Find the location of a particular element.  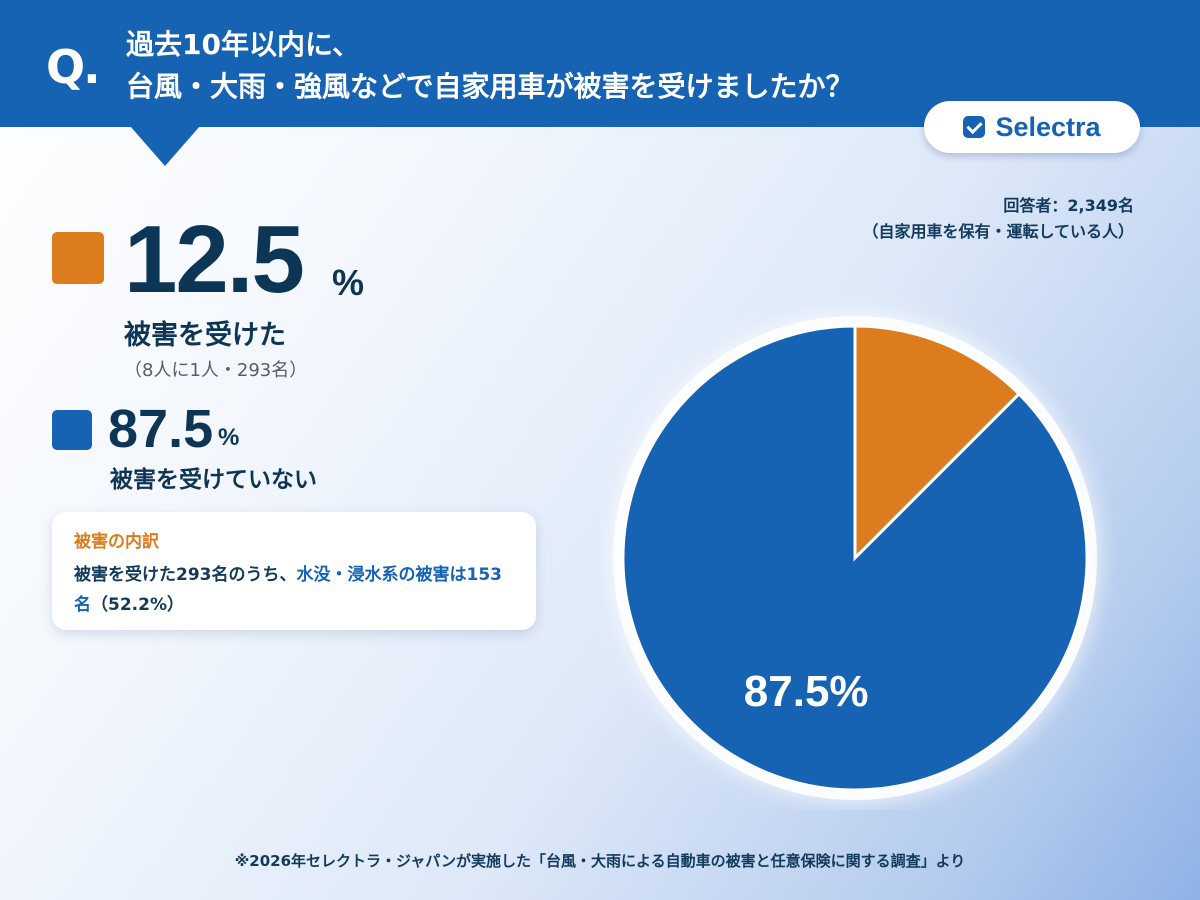

damaged-legend-swatch is located at coordinates (78, 258).